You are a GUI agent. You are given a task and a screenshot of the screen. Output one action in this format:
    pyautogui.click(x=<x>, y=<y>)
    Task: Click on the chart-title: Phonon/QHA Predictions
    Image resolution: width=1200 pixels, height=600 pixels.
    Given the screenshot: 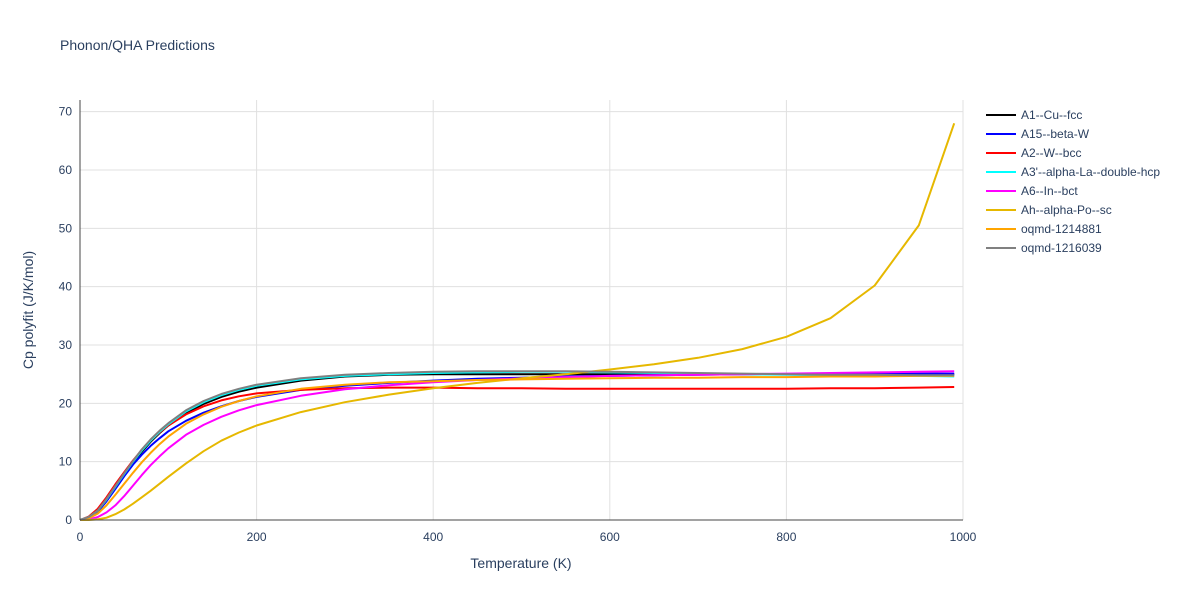 What is the action you would take?
    pyautogui.click(x=137, y=45)
    